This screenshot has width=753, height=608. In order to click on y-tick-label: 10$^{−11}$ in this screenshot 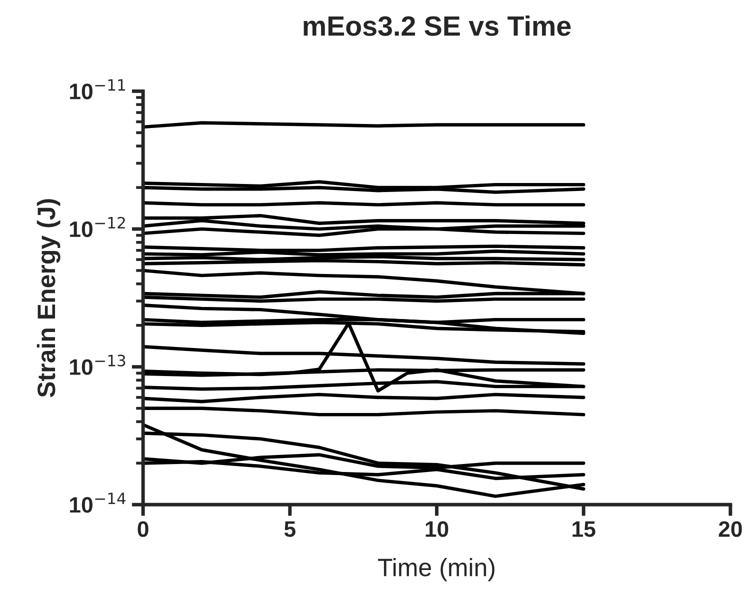, I will do `click(97, 89)`.